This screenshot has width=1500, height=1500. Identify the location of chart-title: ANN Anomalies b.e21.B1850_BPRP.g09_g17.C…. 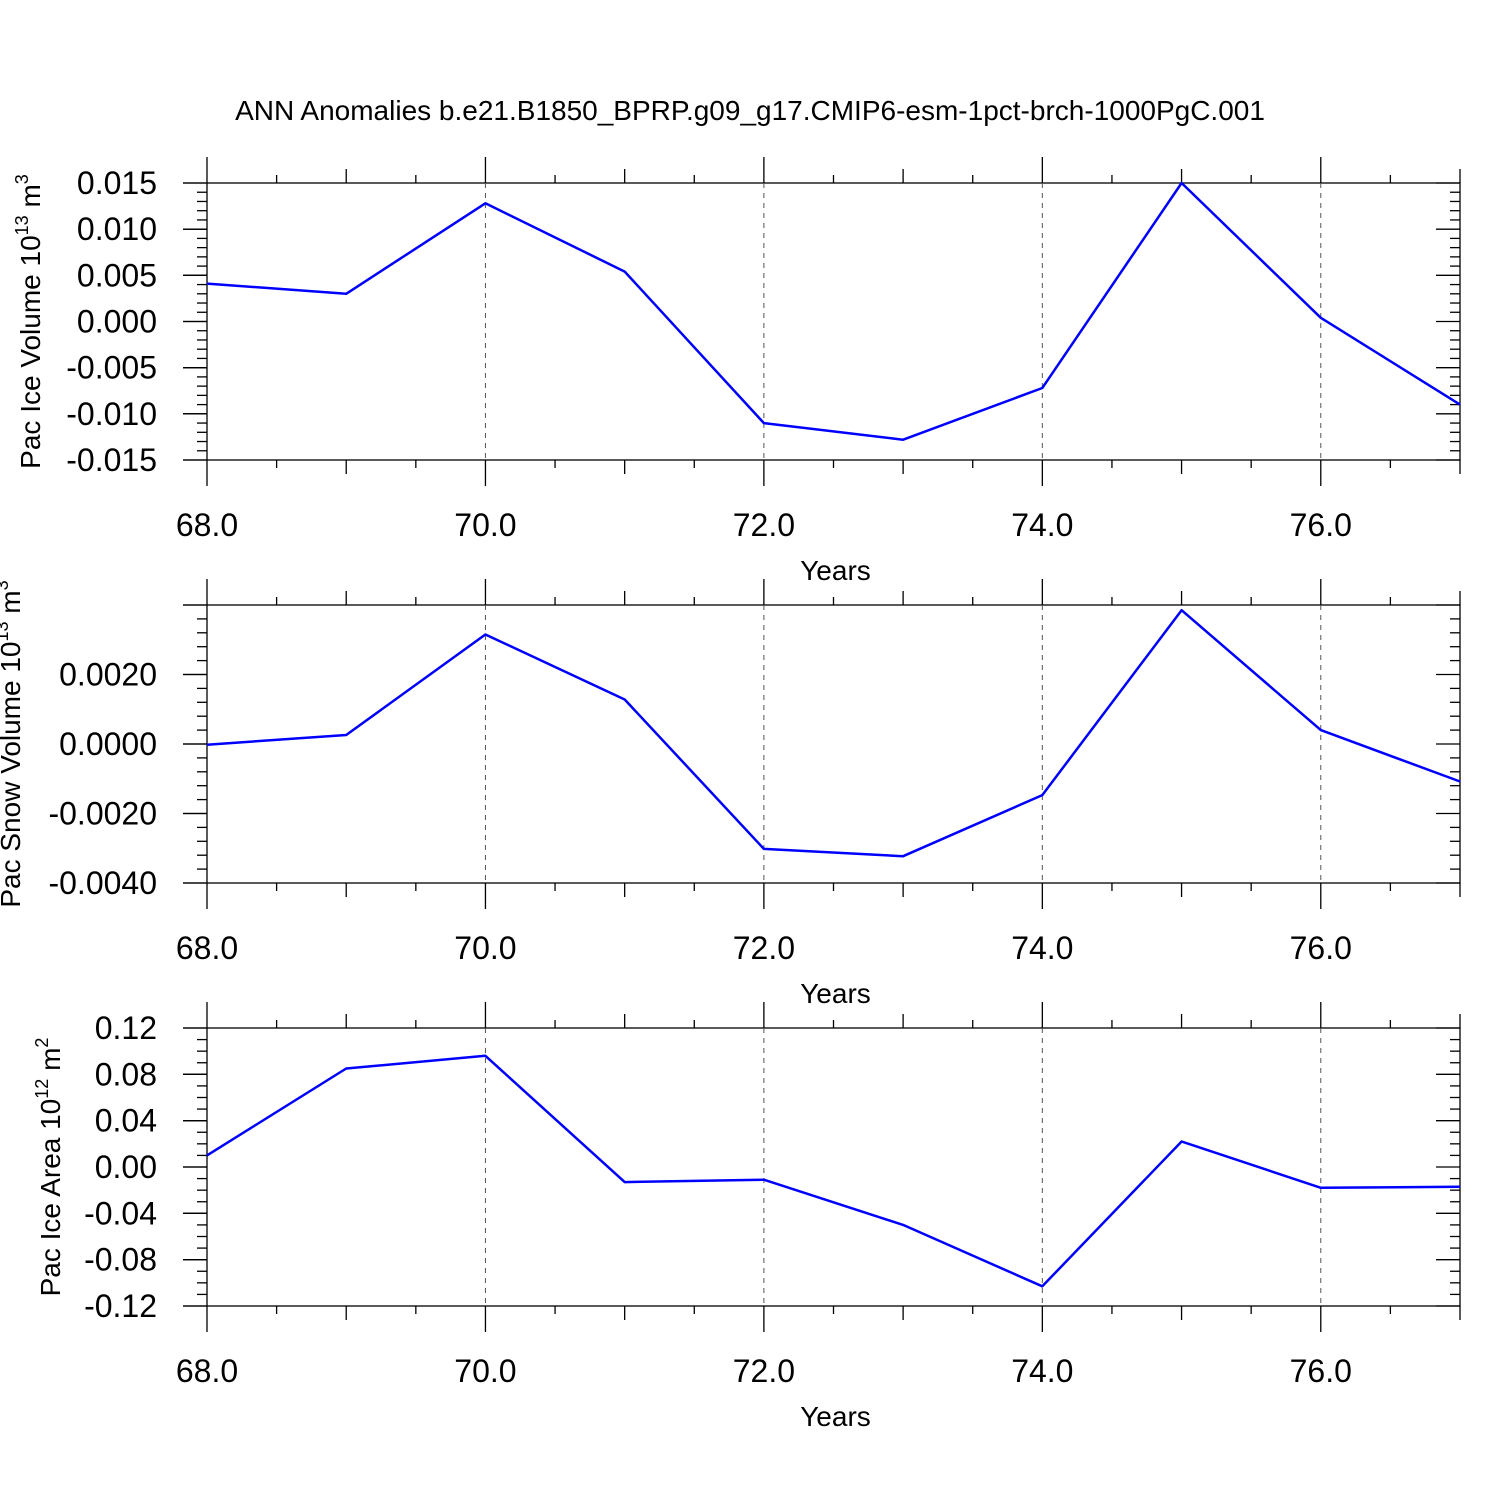
(750, 110).